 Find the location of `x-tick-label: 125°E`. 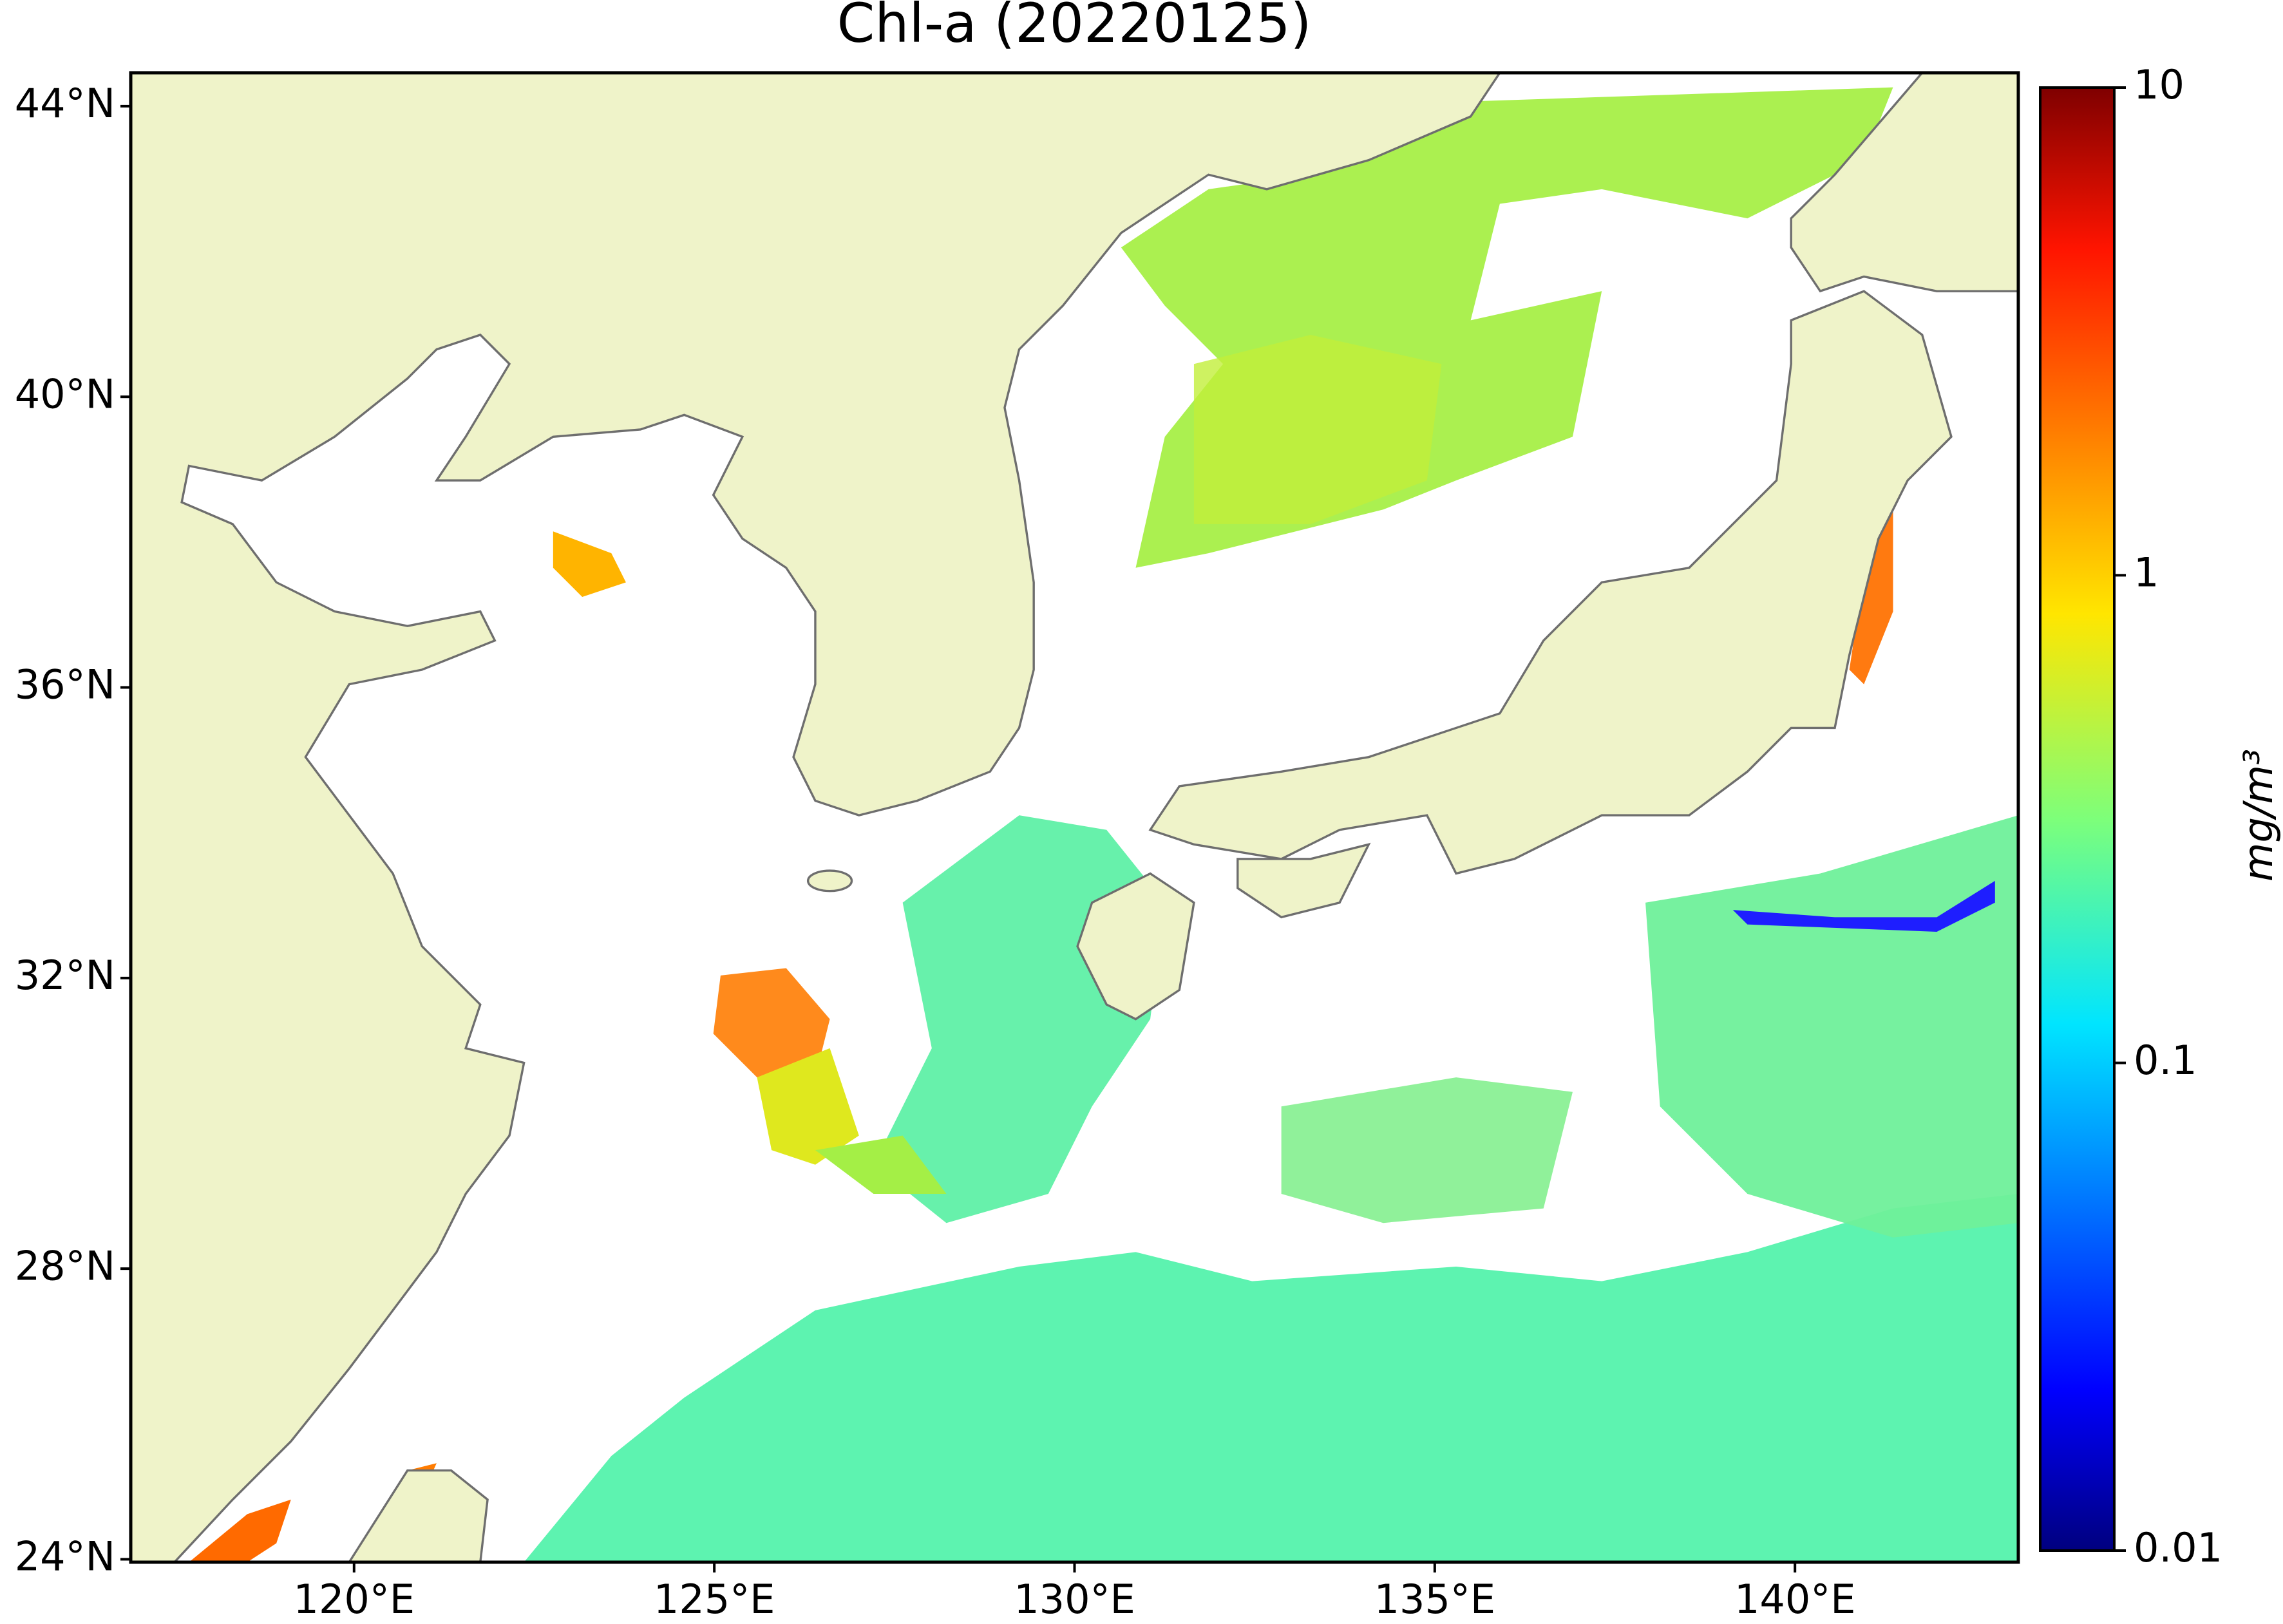

x-tick-label: 125°E is located at coordinates (714, 1600).